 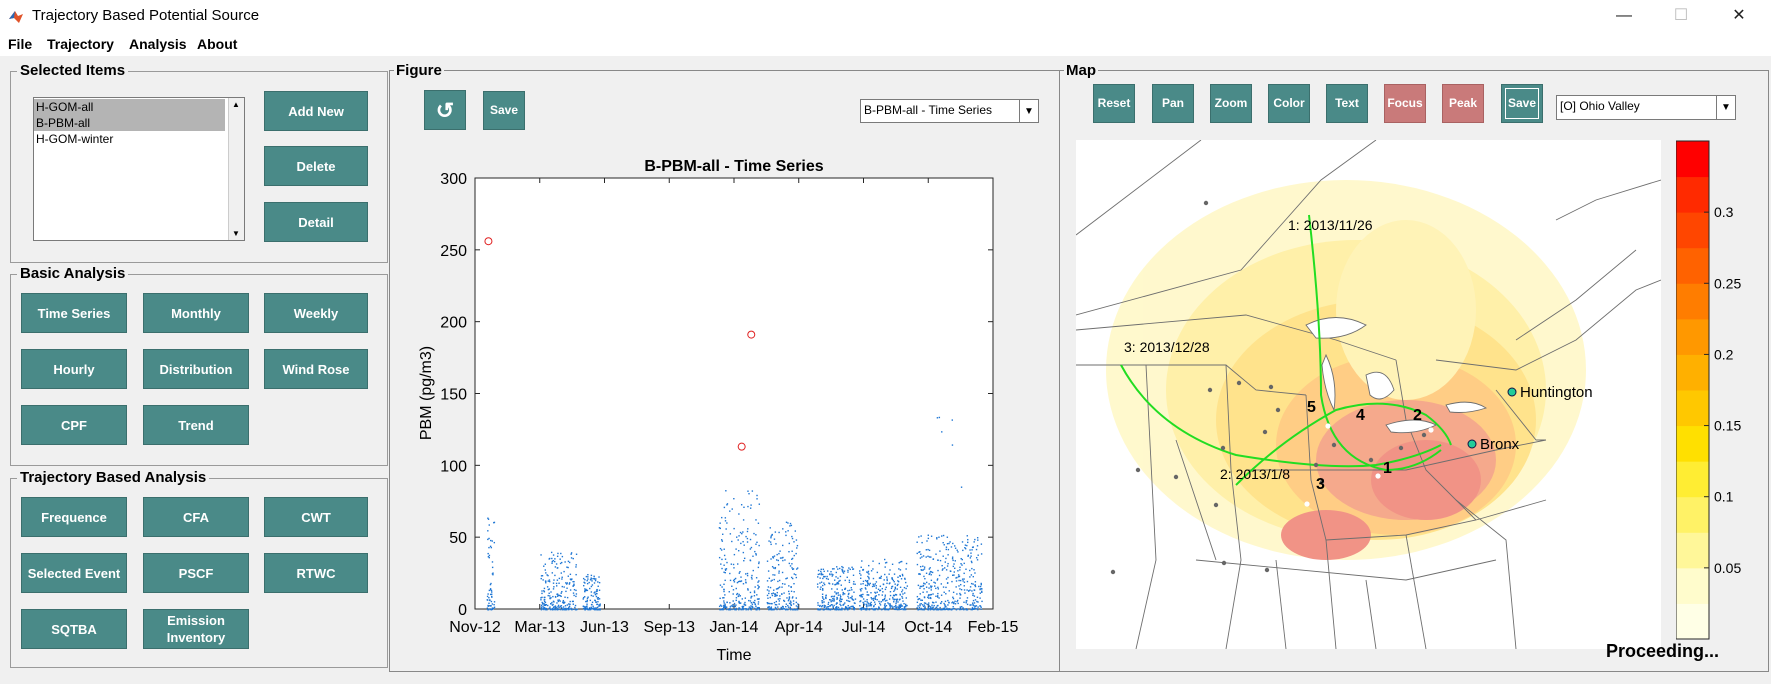 I want to click on close-button: ✕, so click(x=1739, y=15).